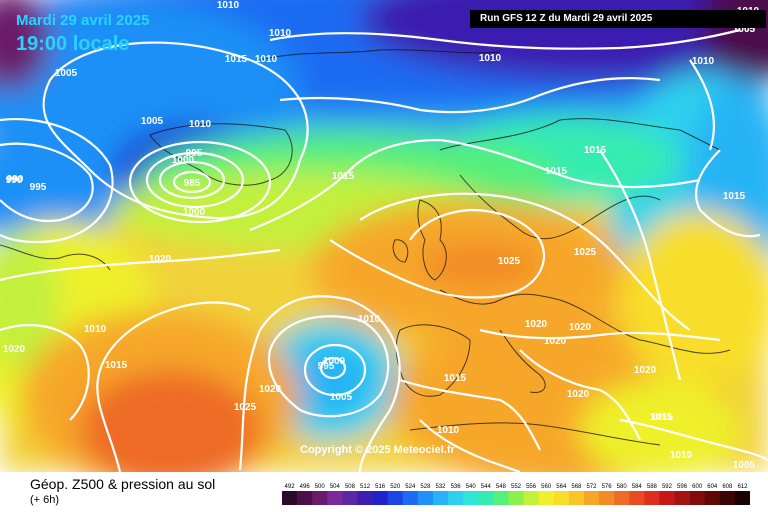  I want to click on scale-tick-label: 556, so click(531, 487).